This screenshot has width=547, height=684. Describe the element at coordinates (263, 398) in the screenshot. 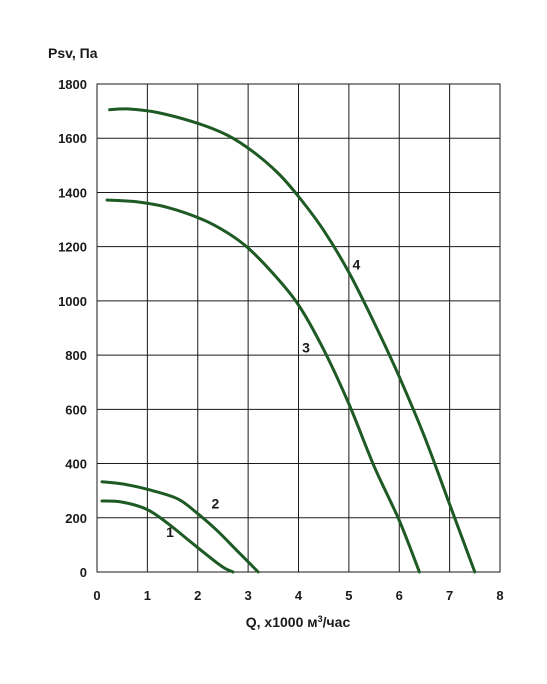

I see `curve-labels: 1 2 3 4` at that location.